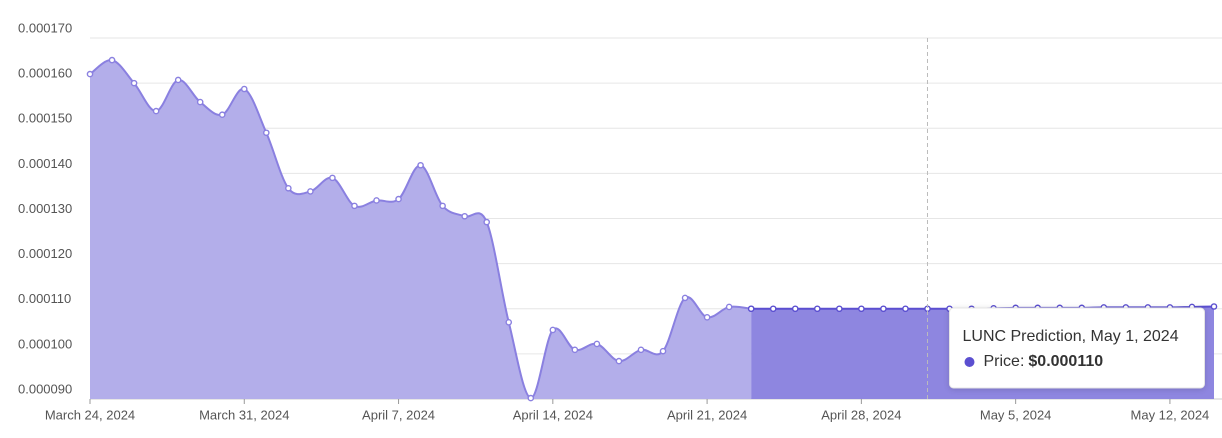 Image resolution: width=1222 pixels, height=438 pixels. Describe the element at coordinates (1170, 414) in the screenshot. I see `x-tick-label: May 12, 2024` at that location.